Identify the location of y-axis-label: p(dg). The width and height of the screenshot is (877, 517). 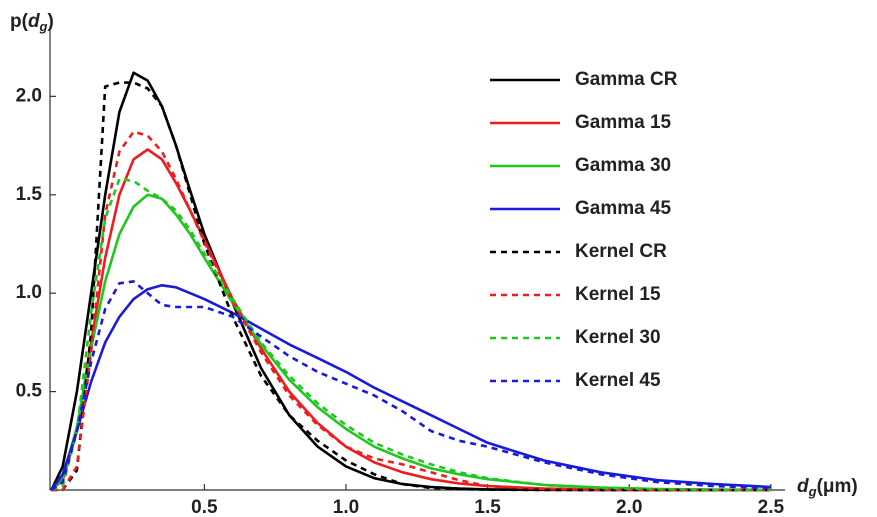
(32, 22).